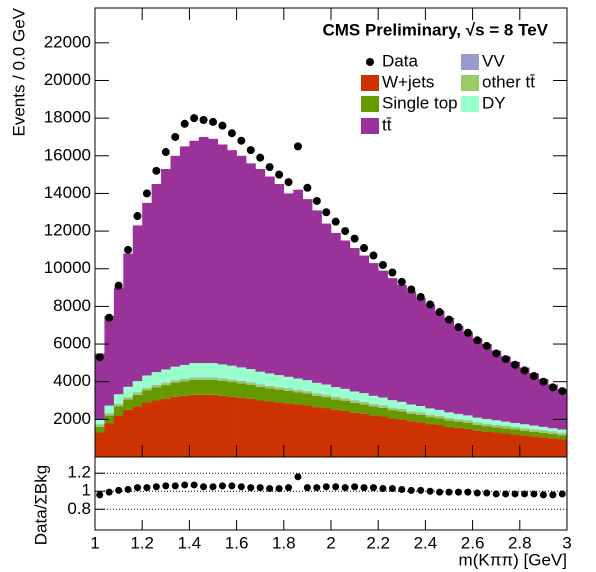  I want to click on legend-marker, so click(370, 62).